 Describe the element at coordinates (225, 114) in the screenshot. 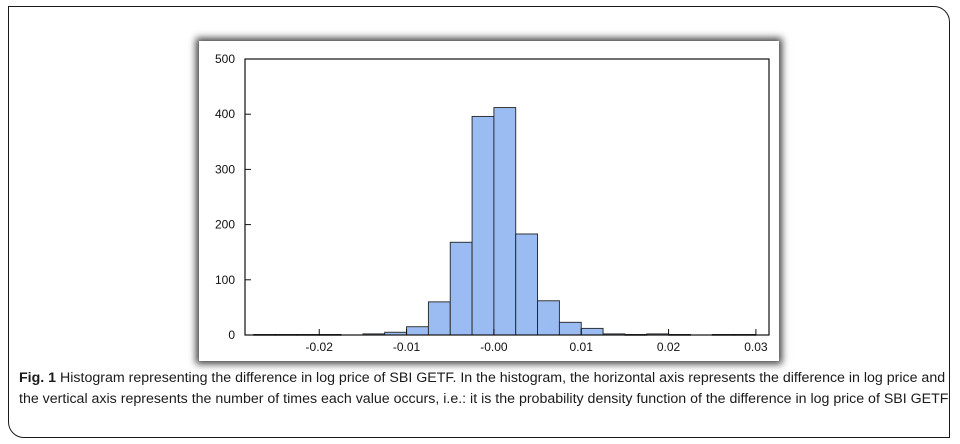

I see `y-tick-label-4: 400` at that location.